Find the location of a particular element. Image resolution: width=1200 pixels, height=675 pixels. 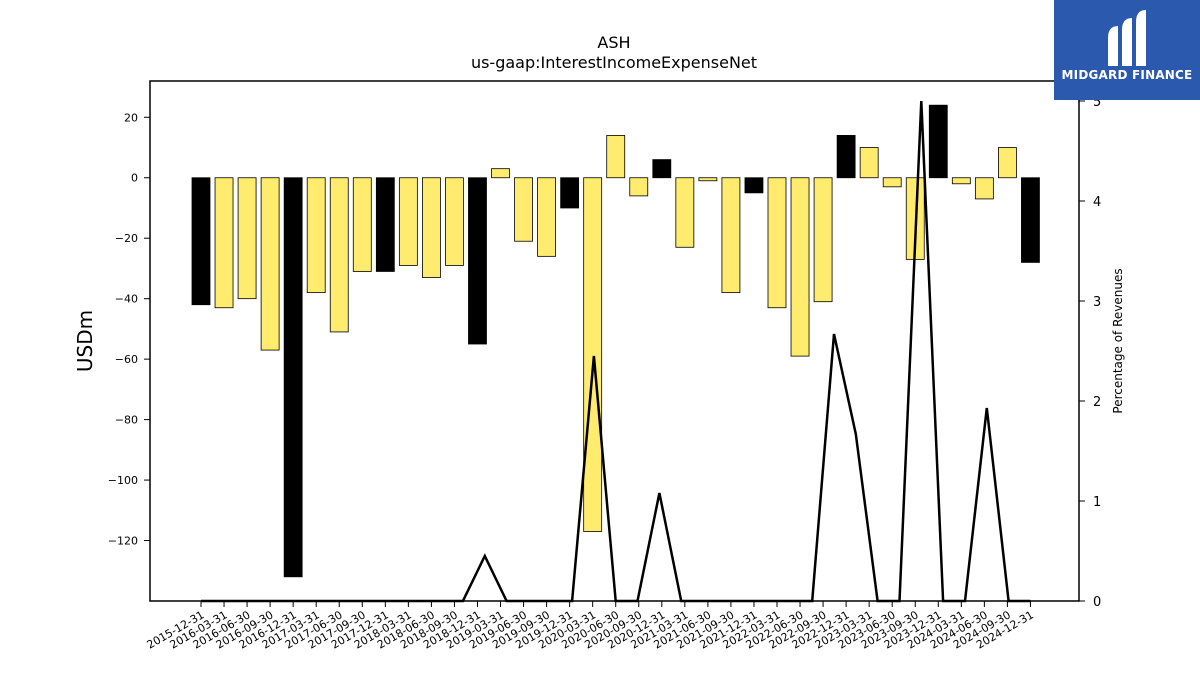

y2-tick-label: 5 is located at coordinates (1097, 102).